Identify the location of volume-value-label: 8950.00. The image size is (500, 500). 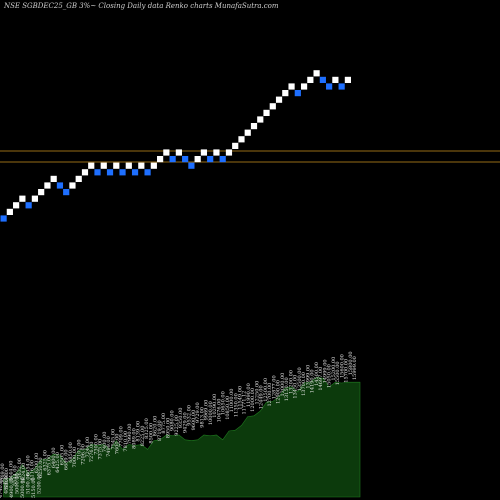
(168, 428).